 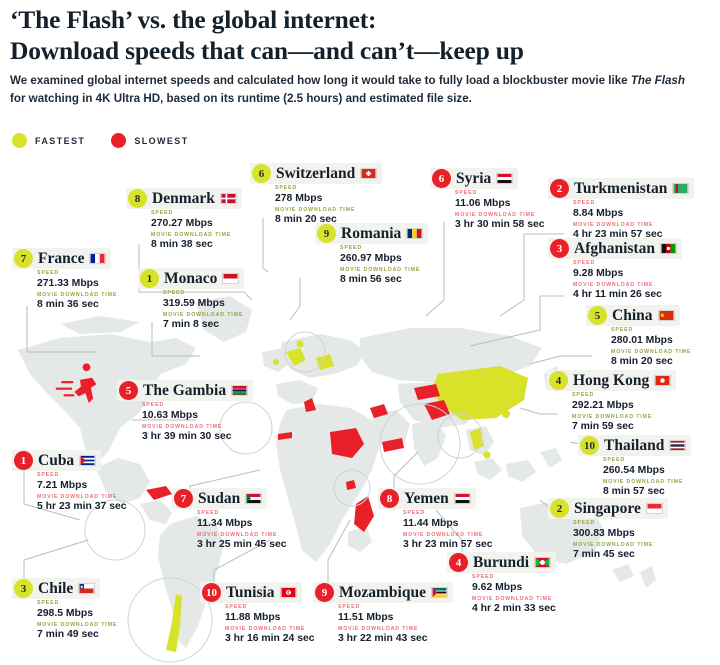 I want to click on speed-value: 9.62 Mbps, so click(x=497, y=587).